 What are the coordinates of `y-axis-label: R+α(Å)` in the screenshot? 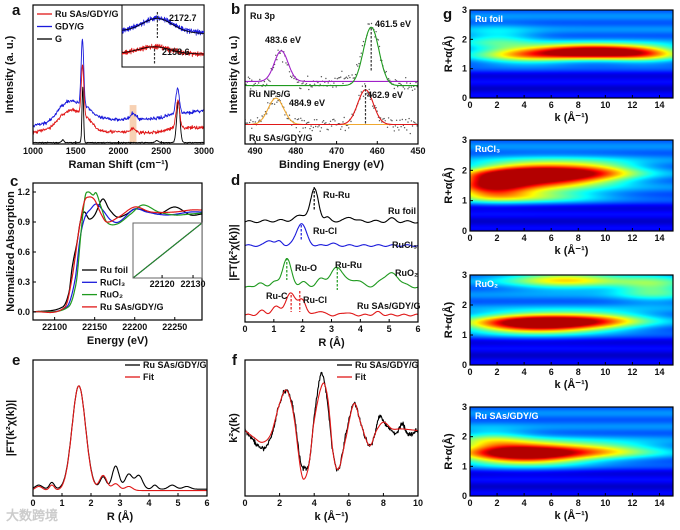 It's located at (448, 319).